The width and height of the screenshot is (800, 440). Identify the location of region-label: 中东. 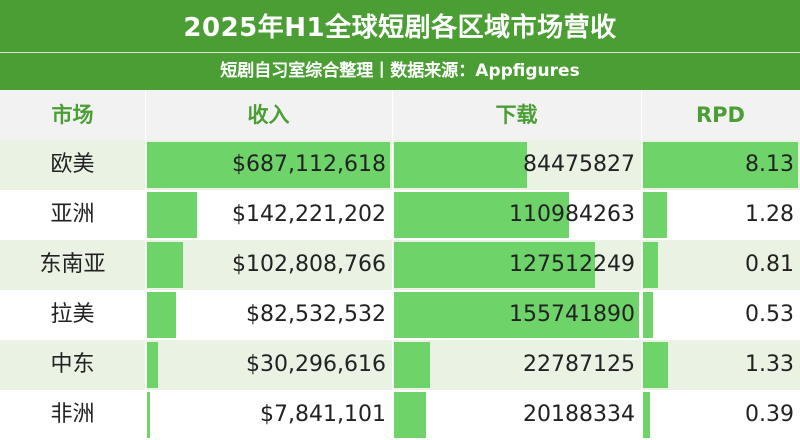
(72, 364).